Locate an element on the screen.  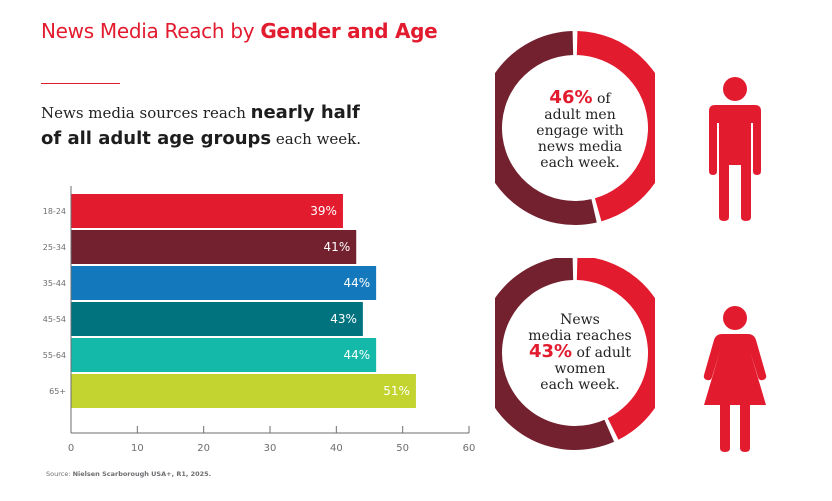
men-text-line3: engage with is located at coordinates (580, 131).